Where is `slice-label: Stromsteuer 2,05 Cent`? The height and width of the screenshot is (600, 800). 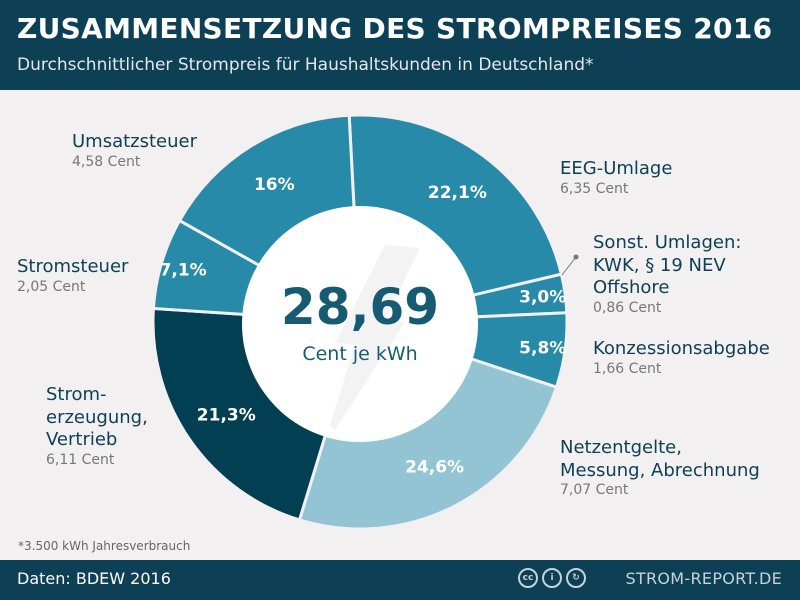
slice-label: Stromsteuer 2,05 Cent is located at coordinates (72, 276).